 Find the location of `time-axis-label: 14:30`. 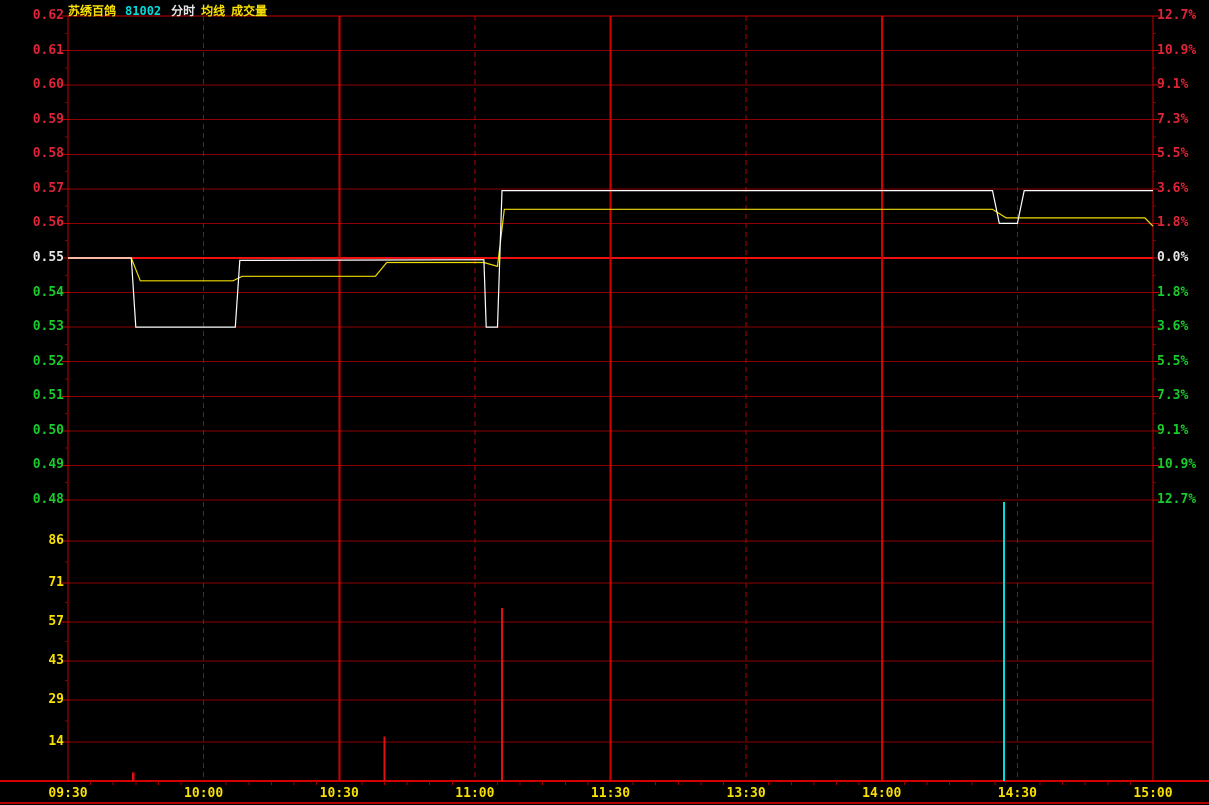

time-axis-label: 14:30 is located at coordinates (1017, 793).